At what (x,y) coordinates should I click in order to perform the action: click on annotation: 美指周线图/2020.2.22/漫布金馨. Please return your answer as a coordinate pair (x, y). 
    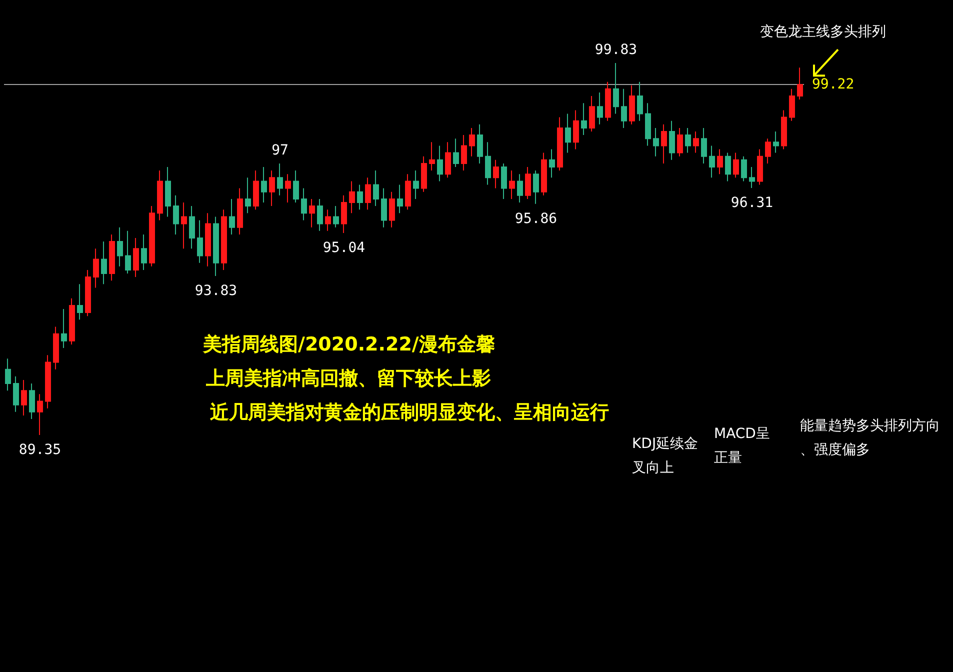
    Looking at the image, I should click on (348, 345).